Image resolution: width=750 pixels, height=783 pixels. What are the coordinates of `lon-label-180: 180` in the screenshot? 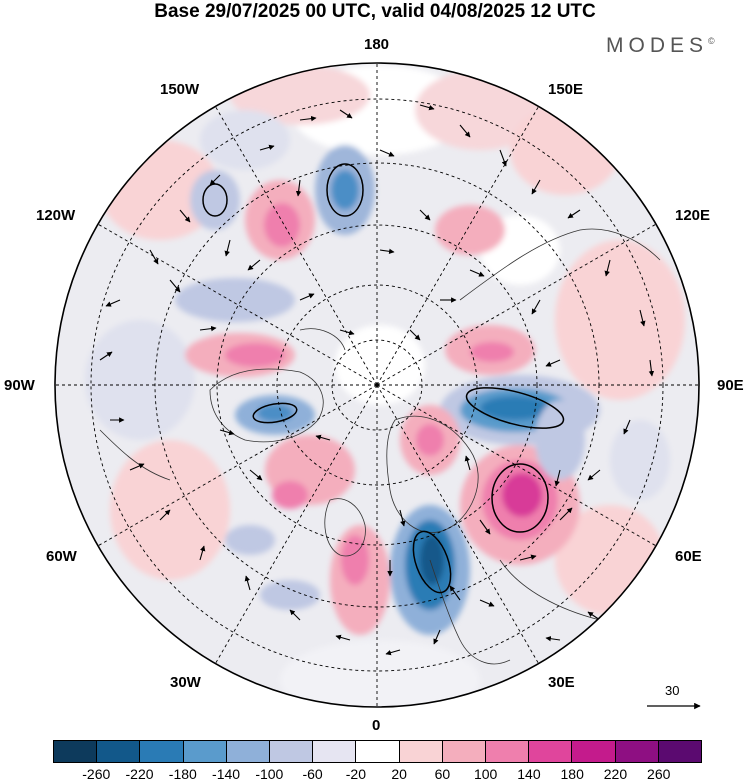 It's located at (377, 44).